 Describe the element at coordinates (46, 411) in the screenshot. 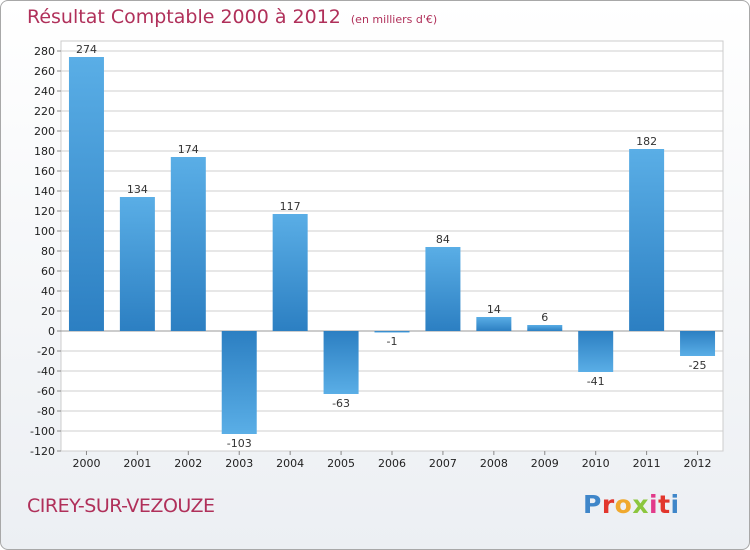

I see `y-tick-label: -80` at that location.